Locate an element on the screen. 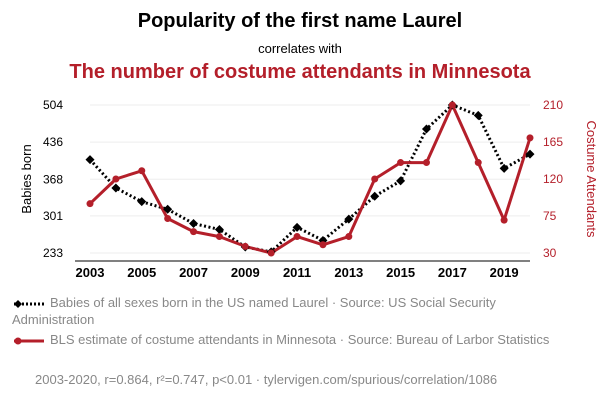  y-right-tick-label: 30 is located at coordinates (550, 253).